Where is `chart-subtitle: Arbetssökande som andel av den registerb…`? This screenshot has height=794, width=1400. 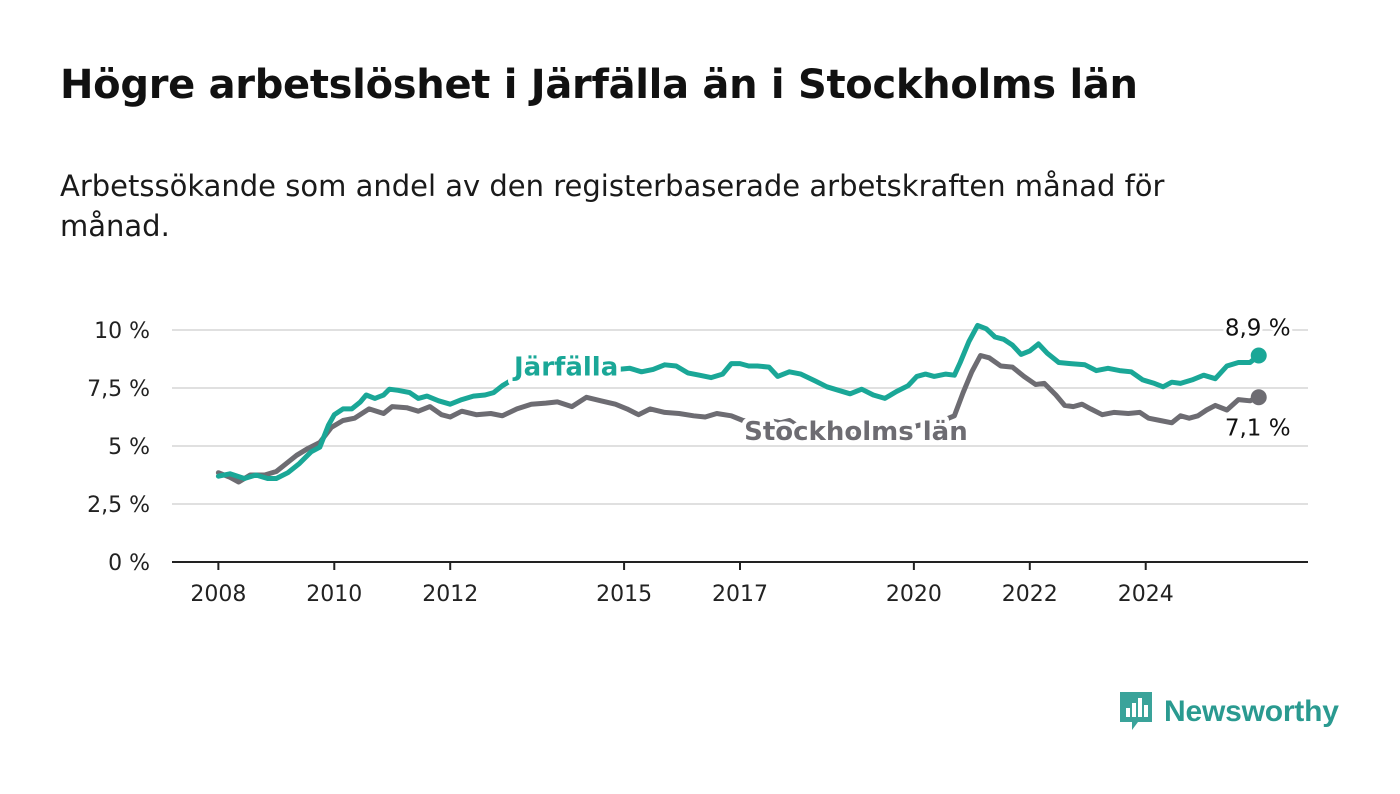 chart-subtitle: Arbetssökande som andel av den registerb… is located at coordinates (612, 206).